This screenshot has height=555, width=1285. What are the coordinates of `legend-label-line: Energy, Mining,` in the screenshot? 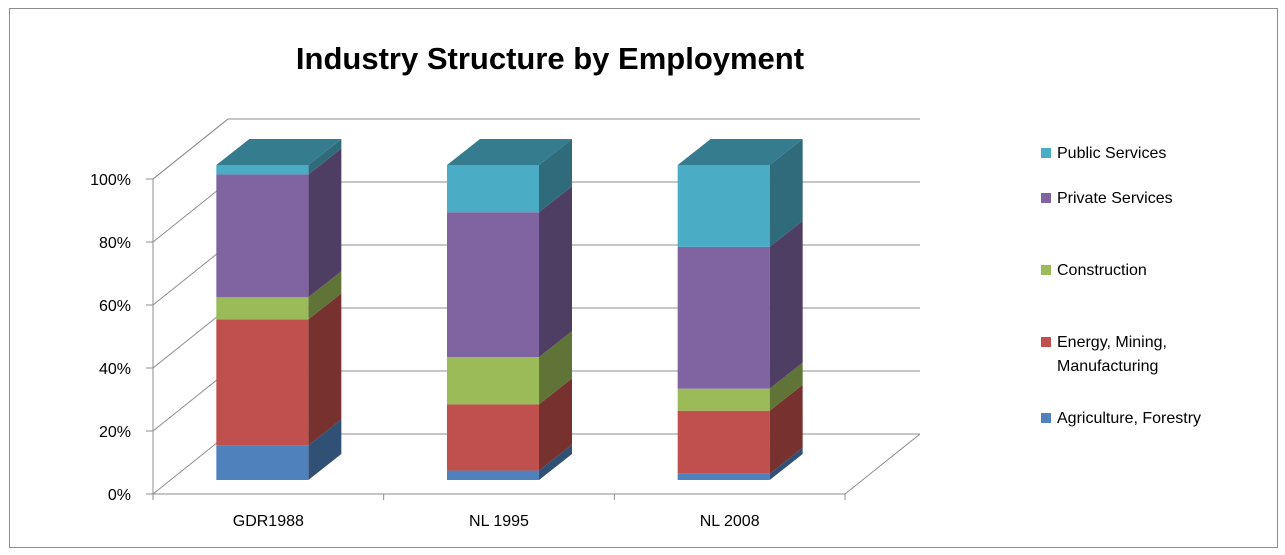 It's located at (1112, 342).